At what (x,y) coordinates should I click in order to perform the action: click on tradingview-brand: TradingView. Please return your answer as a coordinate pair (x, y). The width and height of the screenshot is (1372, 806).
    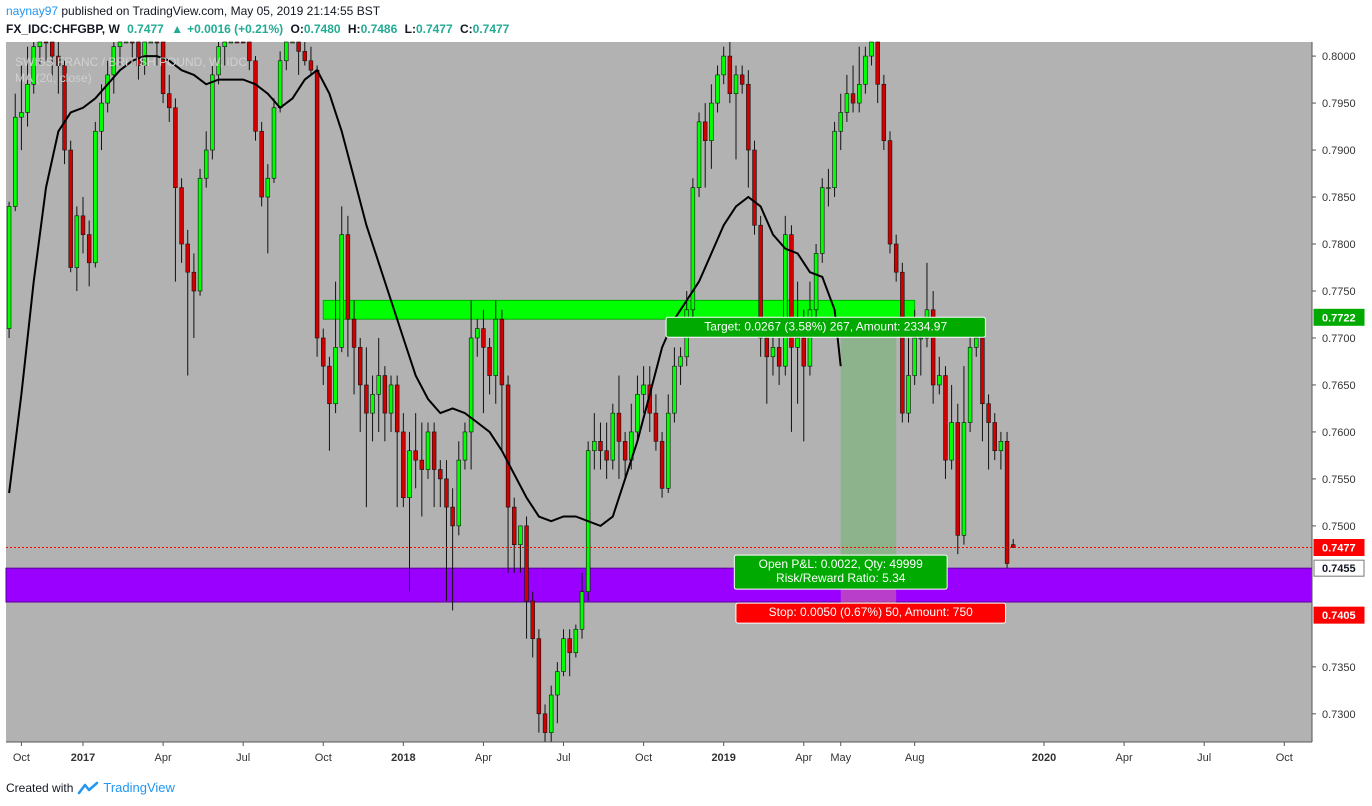
    Looking at the image, I should click on (139, 787).